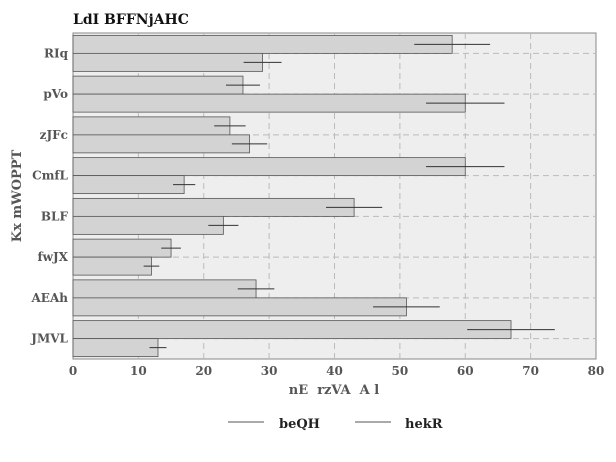 The image size is (616, 462). I want to click on category-label: RIq, so click(56, 53).